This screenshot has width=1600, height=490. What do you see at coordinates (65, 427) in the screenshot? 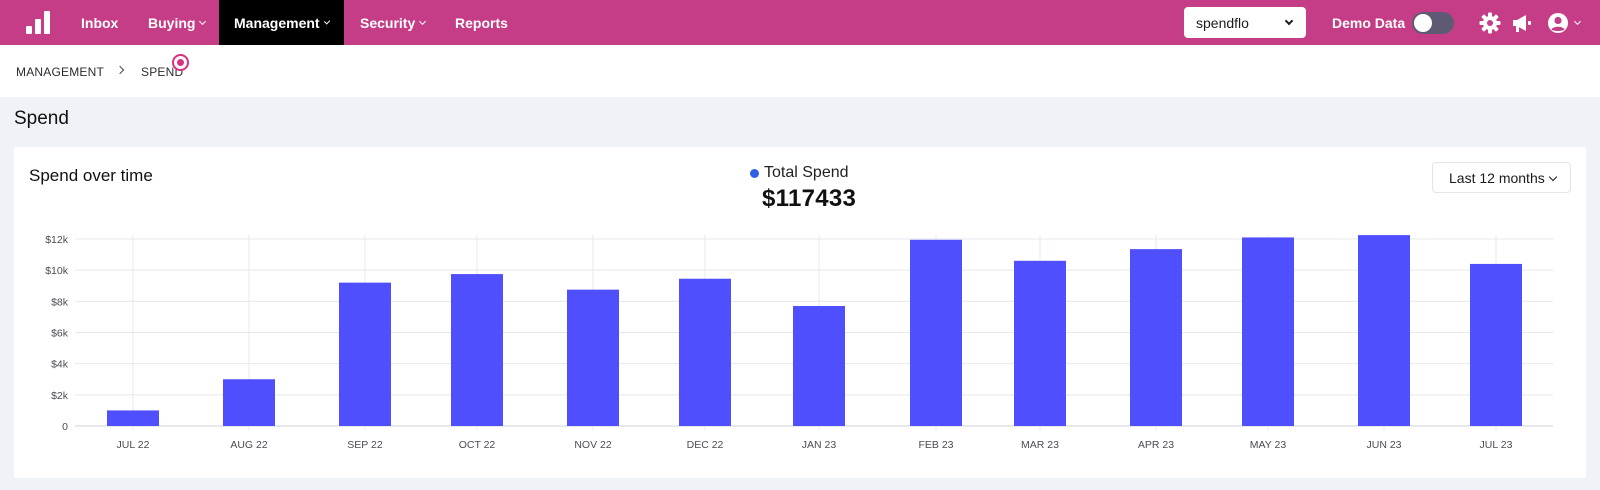
I see `y-tick-label: 0` at bounding box center [65, 427].